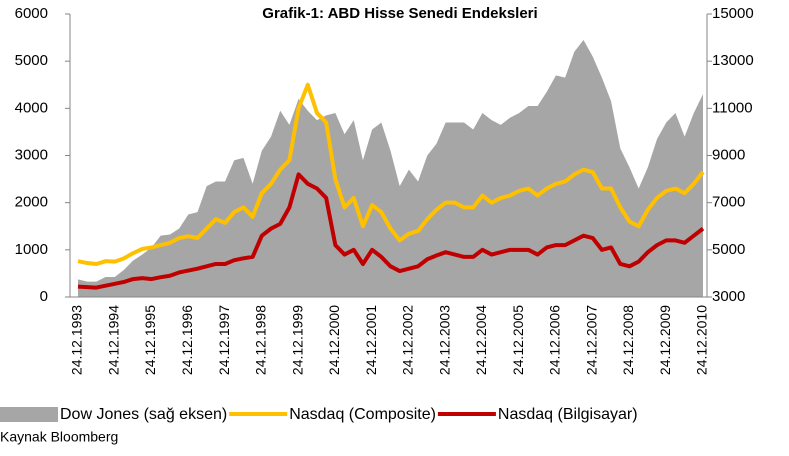  What do you see at coordinates (591, 340) in the screenshot?
I see `x-tick-label: 24.12.2007` at bounding box center [591, 340].